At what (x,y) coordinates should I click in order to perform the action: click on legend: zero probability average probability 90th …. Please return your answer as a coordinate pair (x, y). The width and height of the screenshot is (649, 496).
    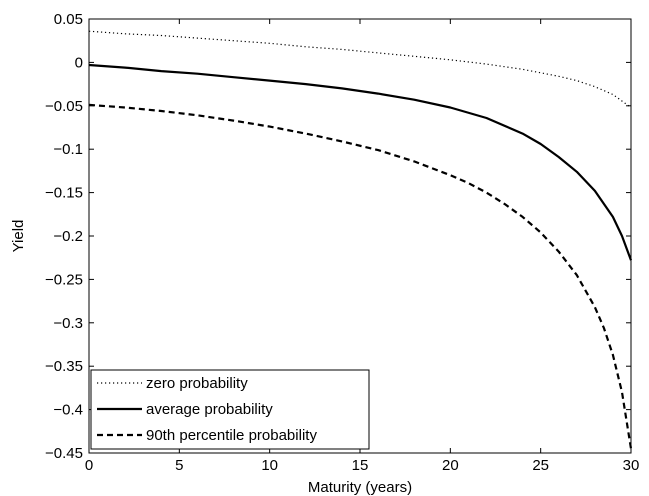
    Looking at the image, I should click on (230, 409).